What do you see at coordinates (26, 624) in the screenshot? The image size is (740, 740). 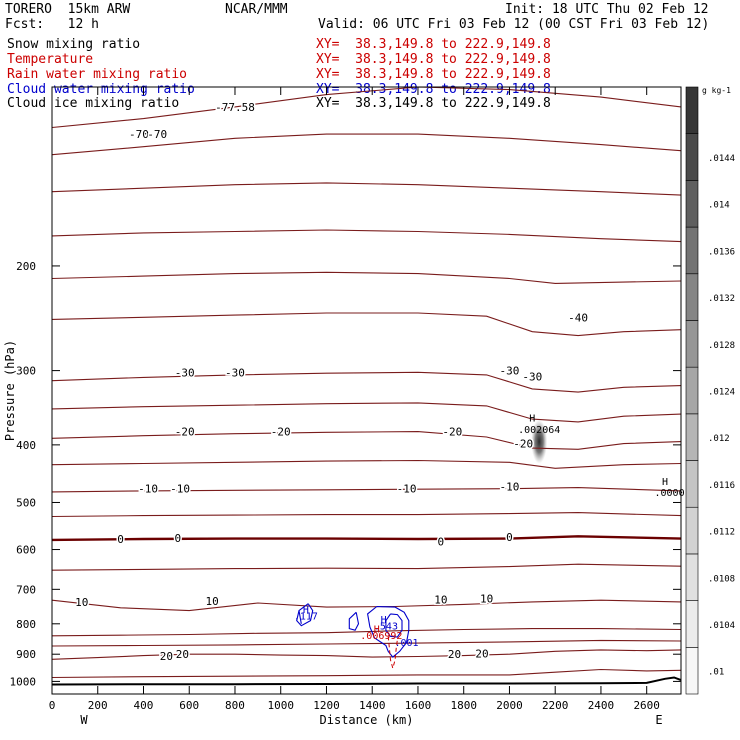 I see `y-tick-label: 800` at bounding box center [26, 624].